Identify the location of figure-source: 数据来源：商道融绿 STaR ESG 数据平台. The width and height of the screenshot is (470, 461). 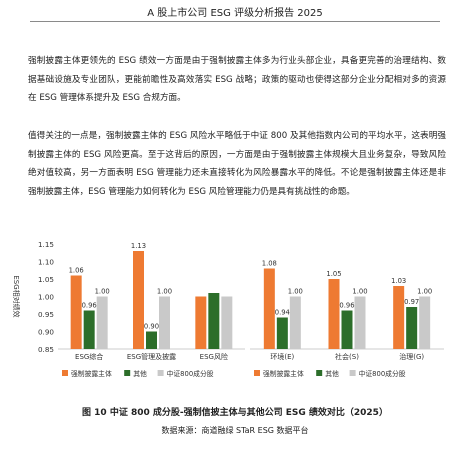
(235, 430).